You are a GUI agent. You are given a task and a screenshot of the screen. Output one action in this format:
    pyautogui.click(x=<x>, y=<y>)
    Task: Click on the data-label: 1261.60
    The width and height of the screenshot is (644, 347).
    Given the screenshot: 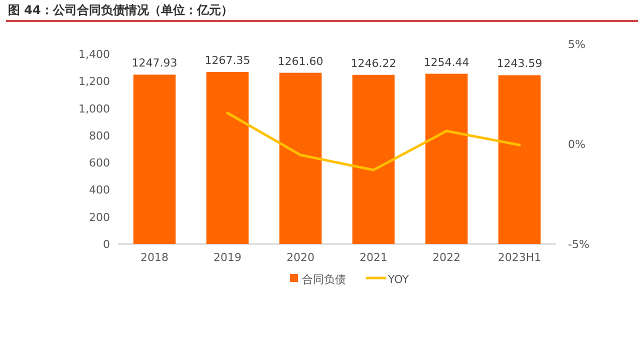 What is the action you would take?
    pyautogui.click(x=301, y=61)
    